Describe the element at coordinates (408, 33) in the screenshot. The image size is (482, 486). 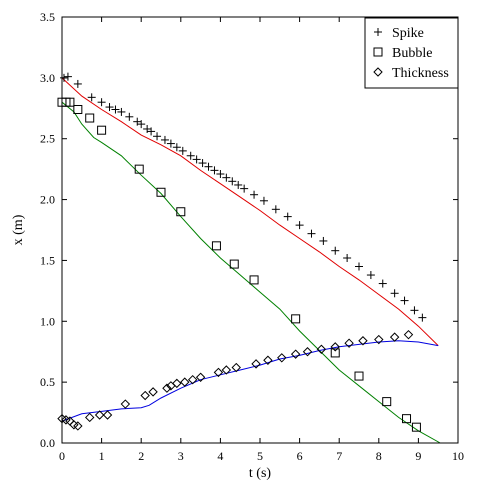
I see `legend-label-spike: Spike` at that location.